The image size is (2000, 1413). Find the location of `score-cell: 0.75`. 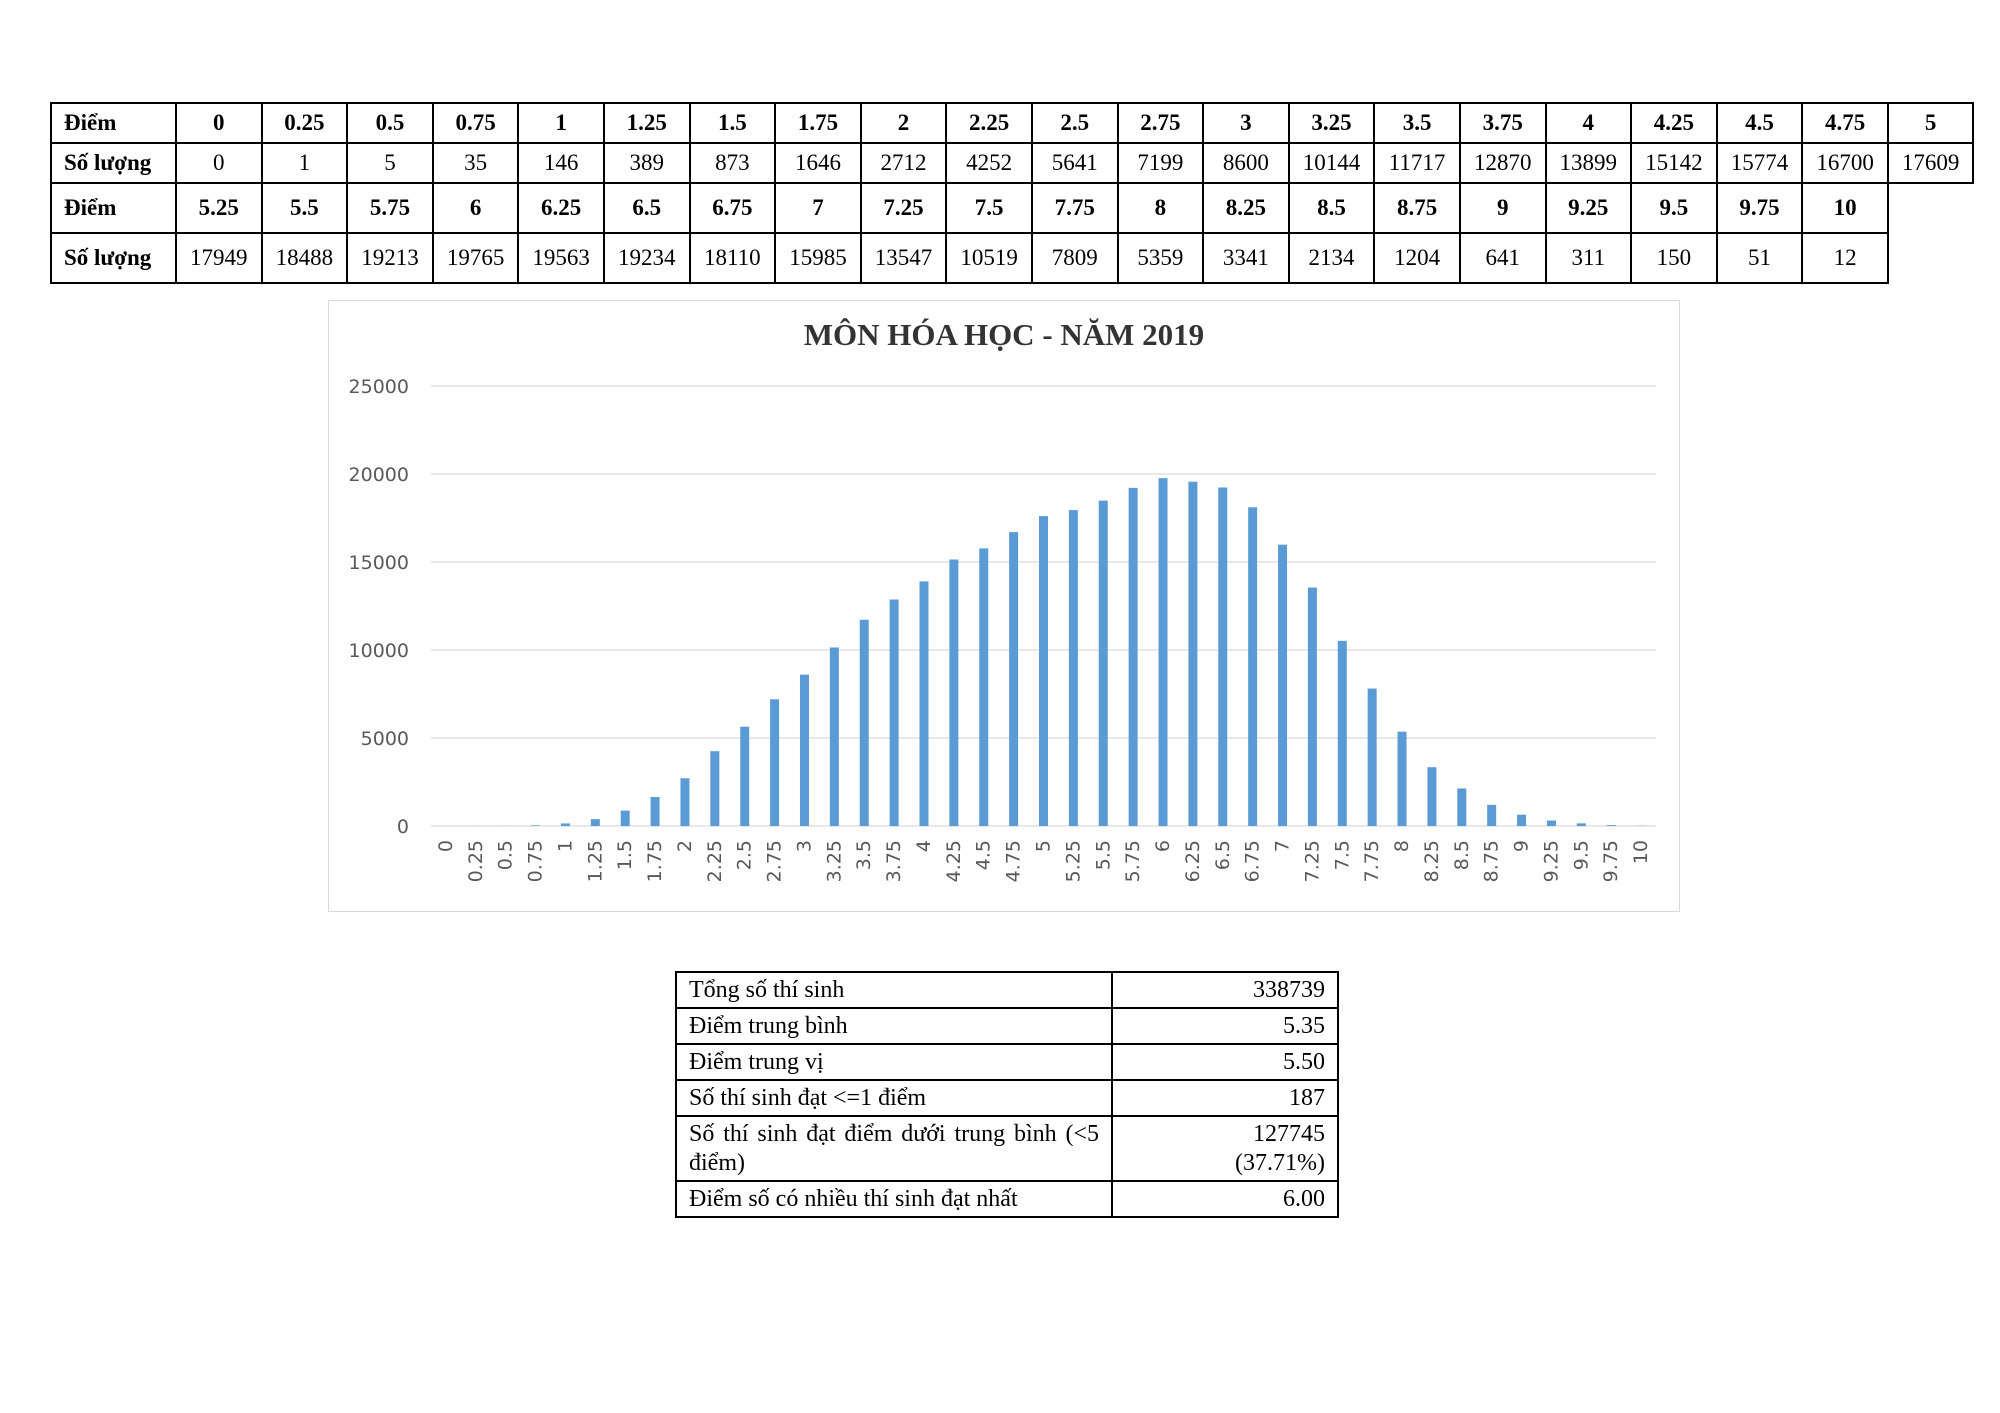

score-cell: 0.75 is located at coordinates (475, 123).